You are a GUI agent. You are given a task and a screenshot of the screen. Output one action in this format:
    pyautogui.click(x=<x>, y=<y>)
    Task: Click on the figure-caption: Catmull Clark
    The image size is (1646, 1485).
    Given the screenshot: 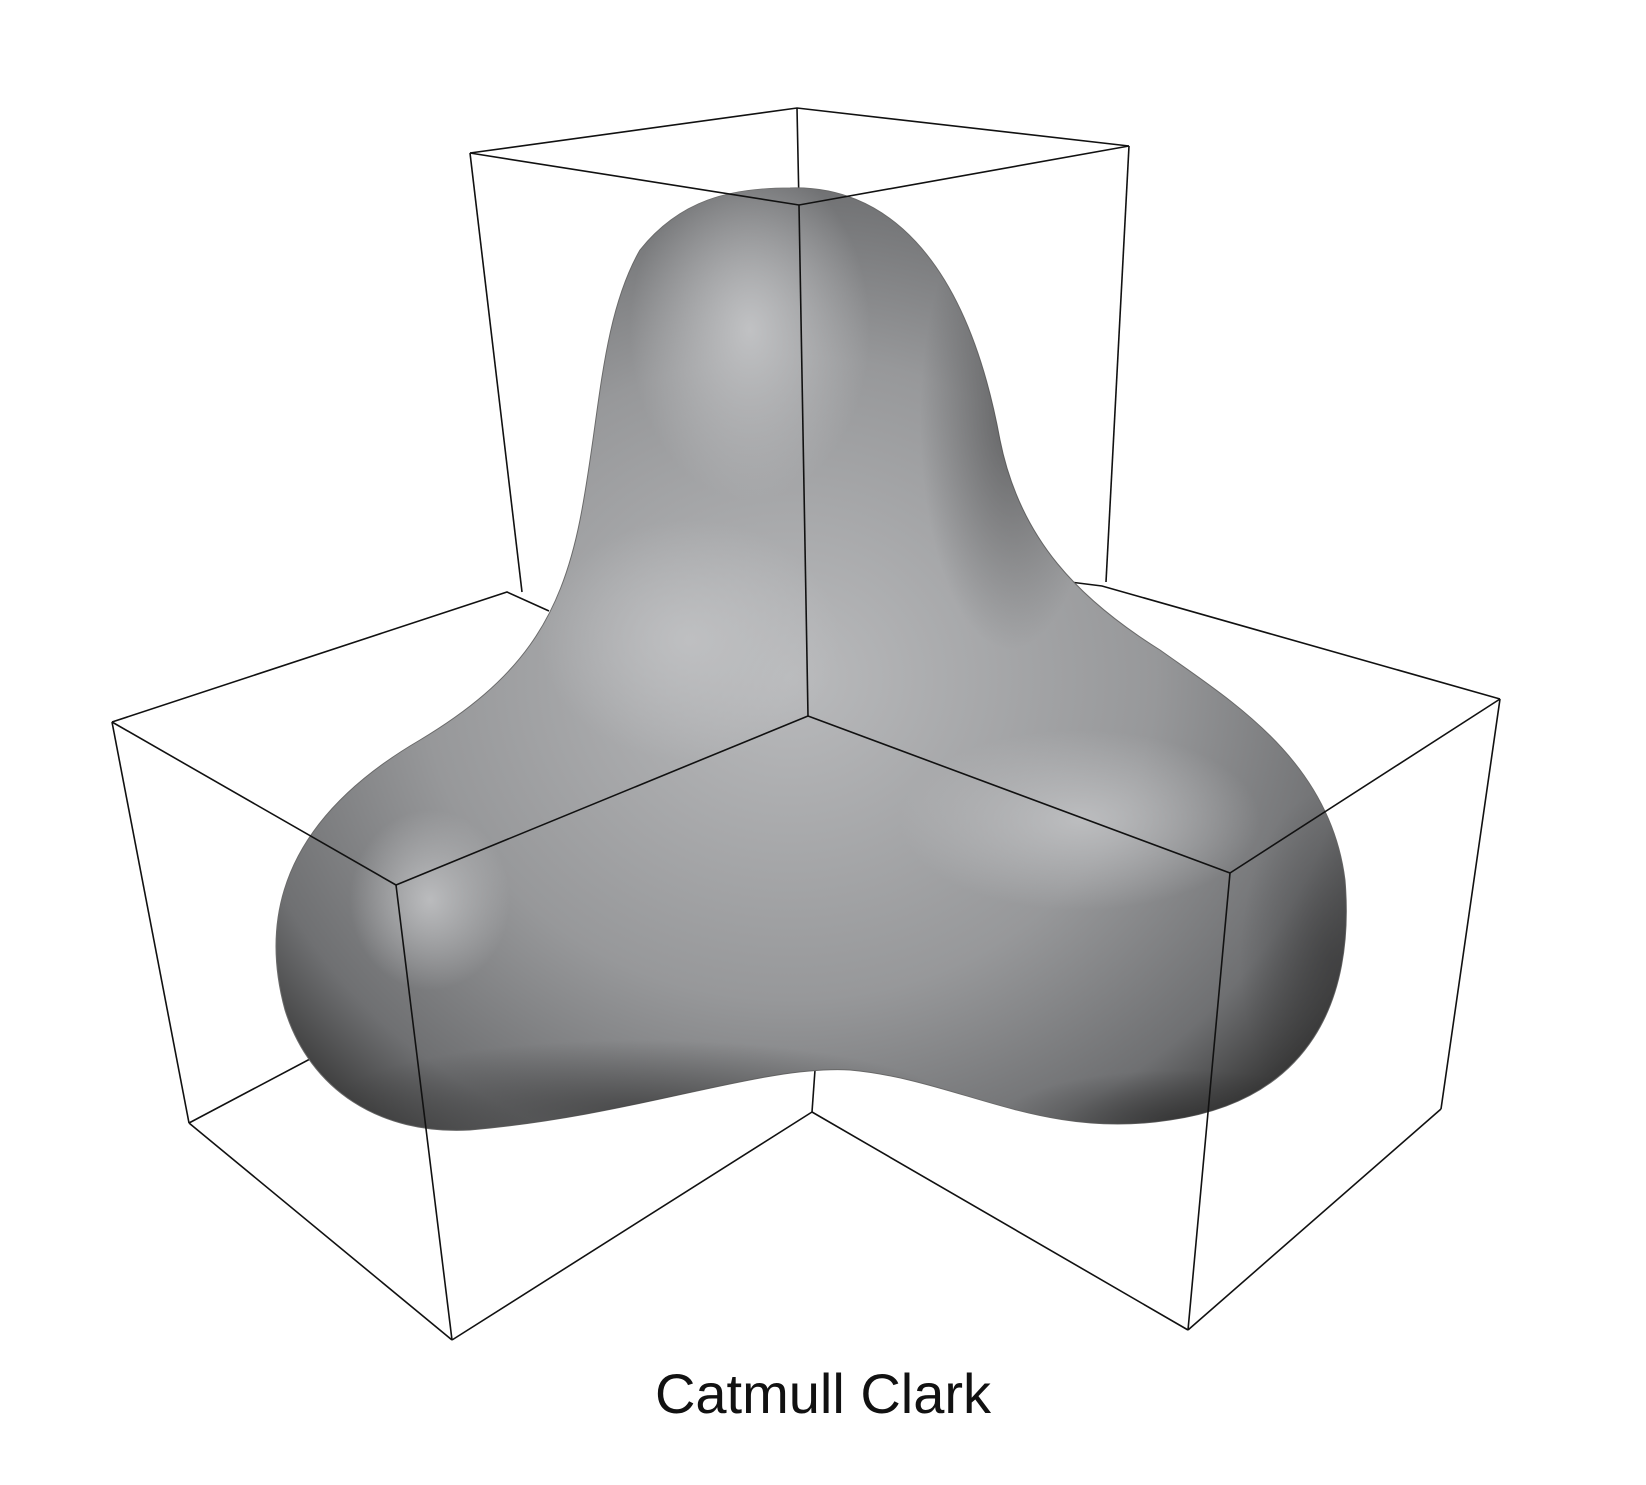 What is the action you would take?
    pyautogui.click(x=823, y=1393)
    